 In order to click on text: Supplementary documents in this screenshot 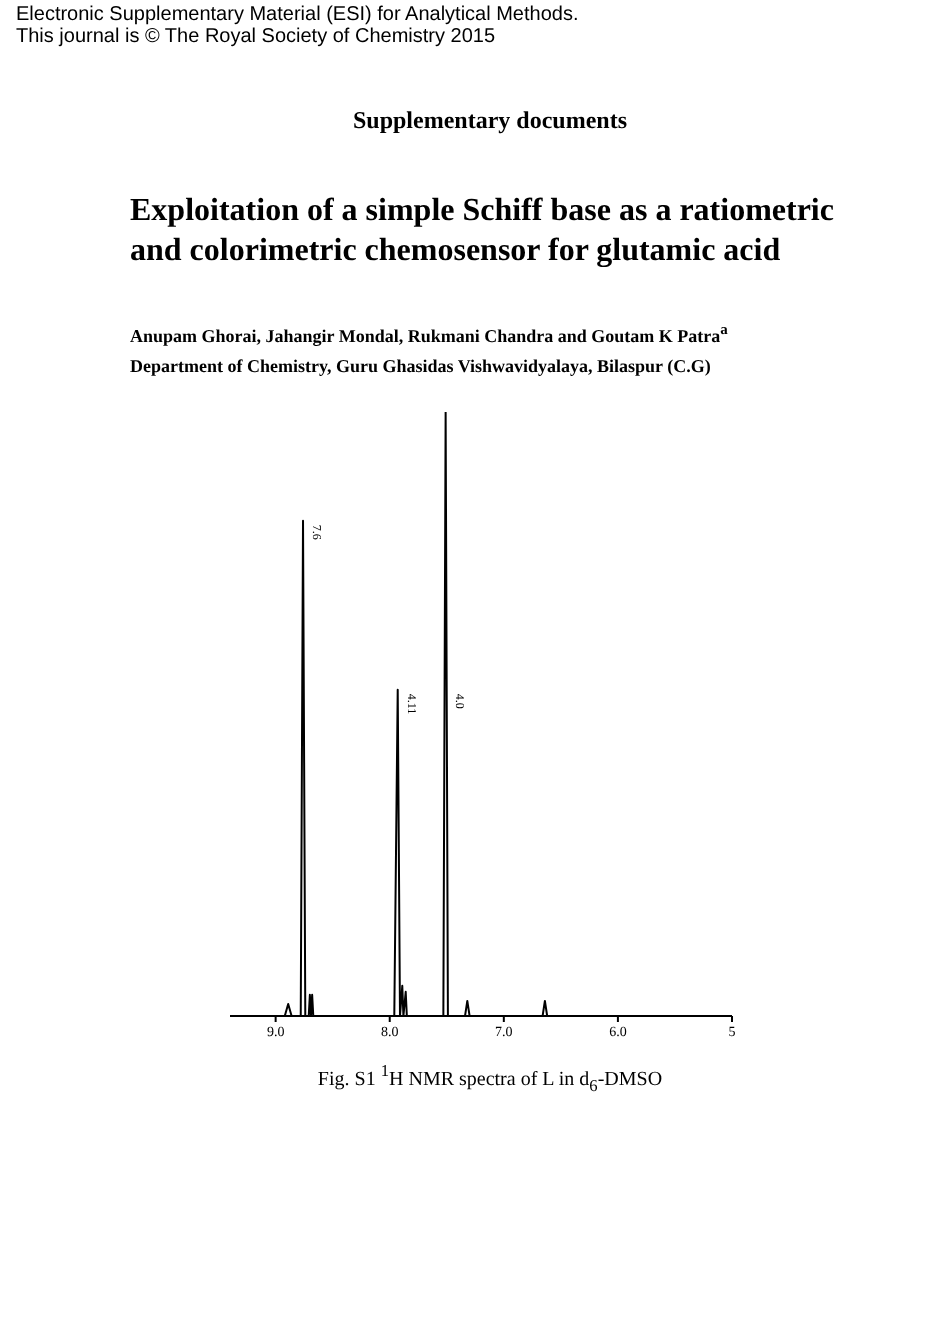, I will do `click(489, 121)`.